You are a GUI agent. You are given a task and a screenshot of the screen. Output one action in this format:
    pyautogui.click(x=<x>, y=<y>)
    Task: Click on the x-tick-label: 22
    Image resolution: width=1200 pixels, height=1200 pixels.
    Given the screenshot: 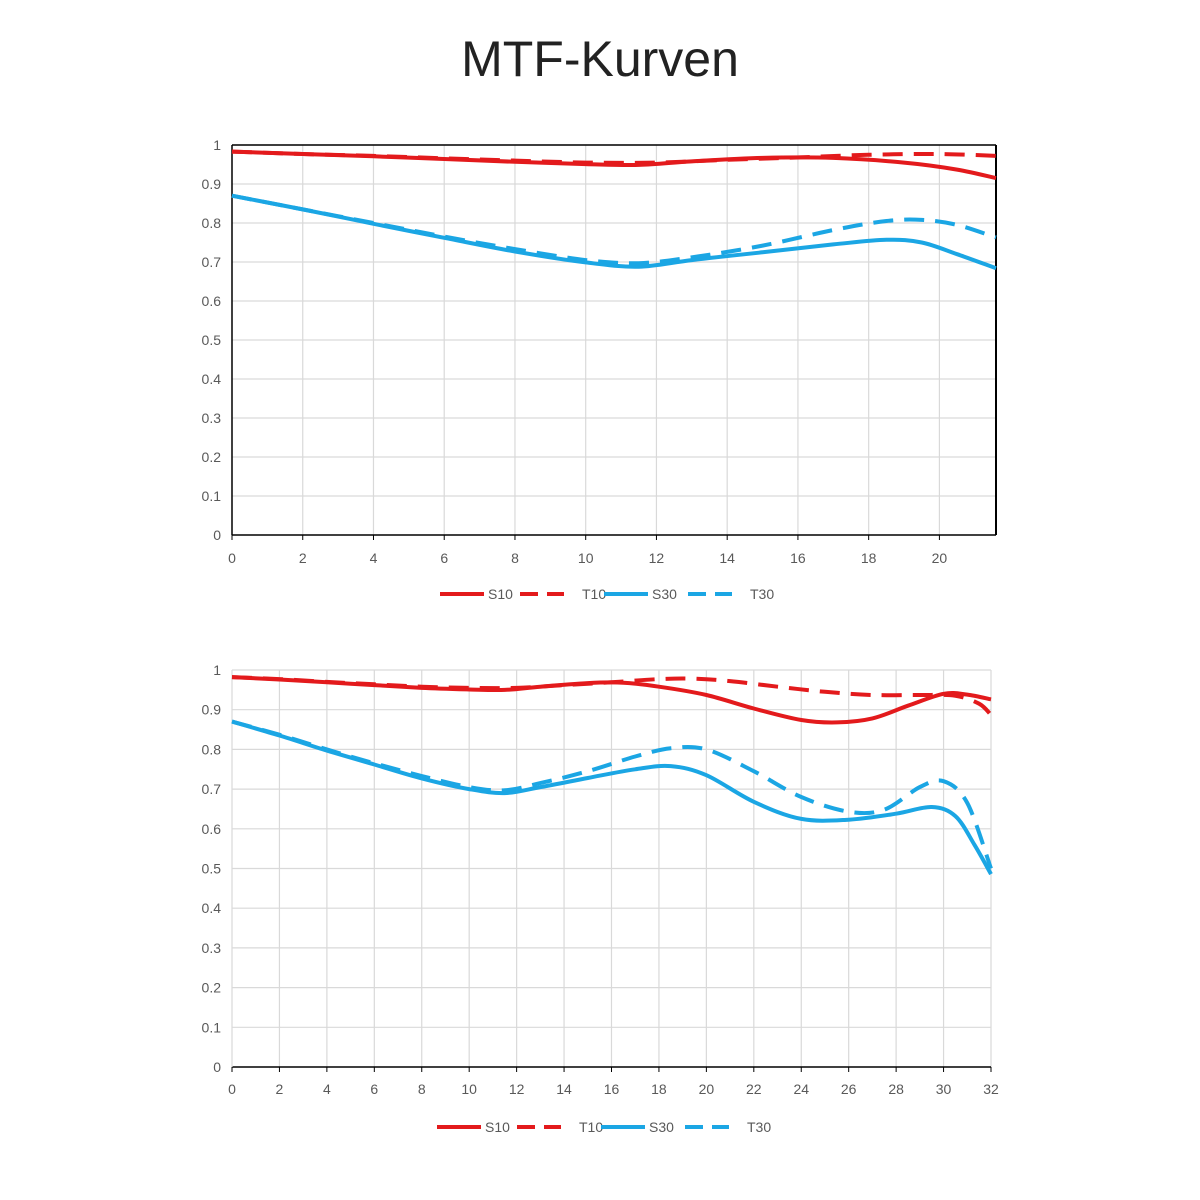 What is the action you would take?
    pyautogui.click(x=754, y=1089)
    